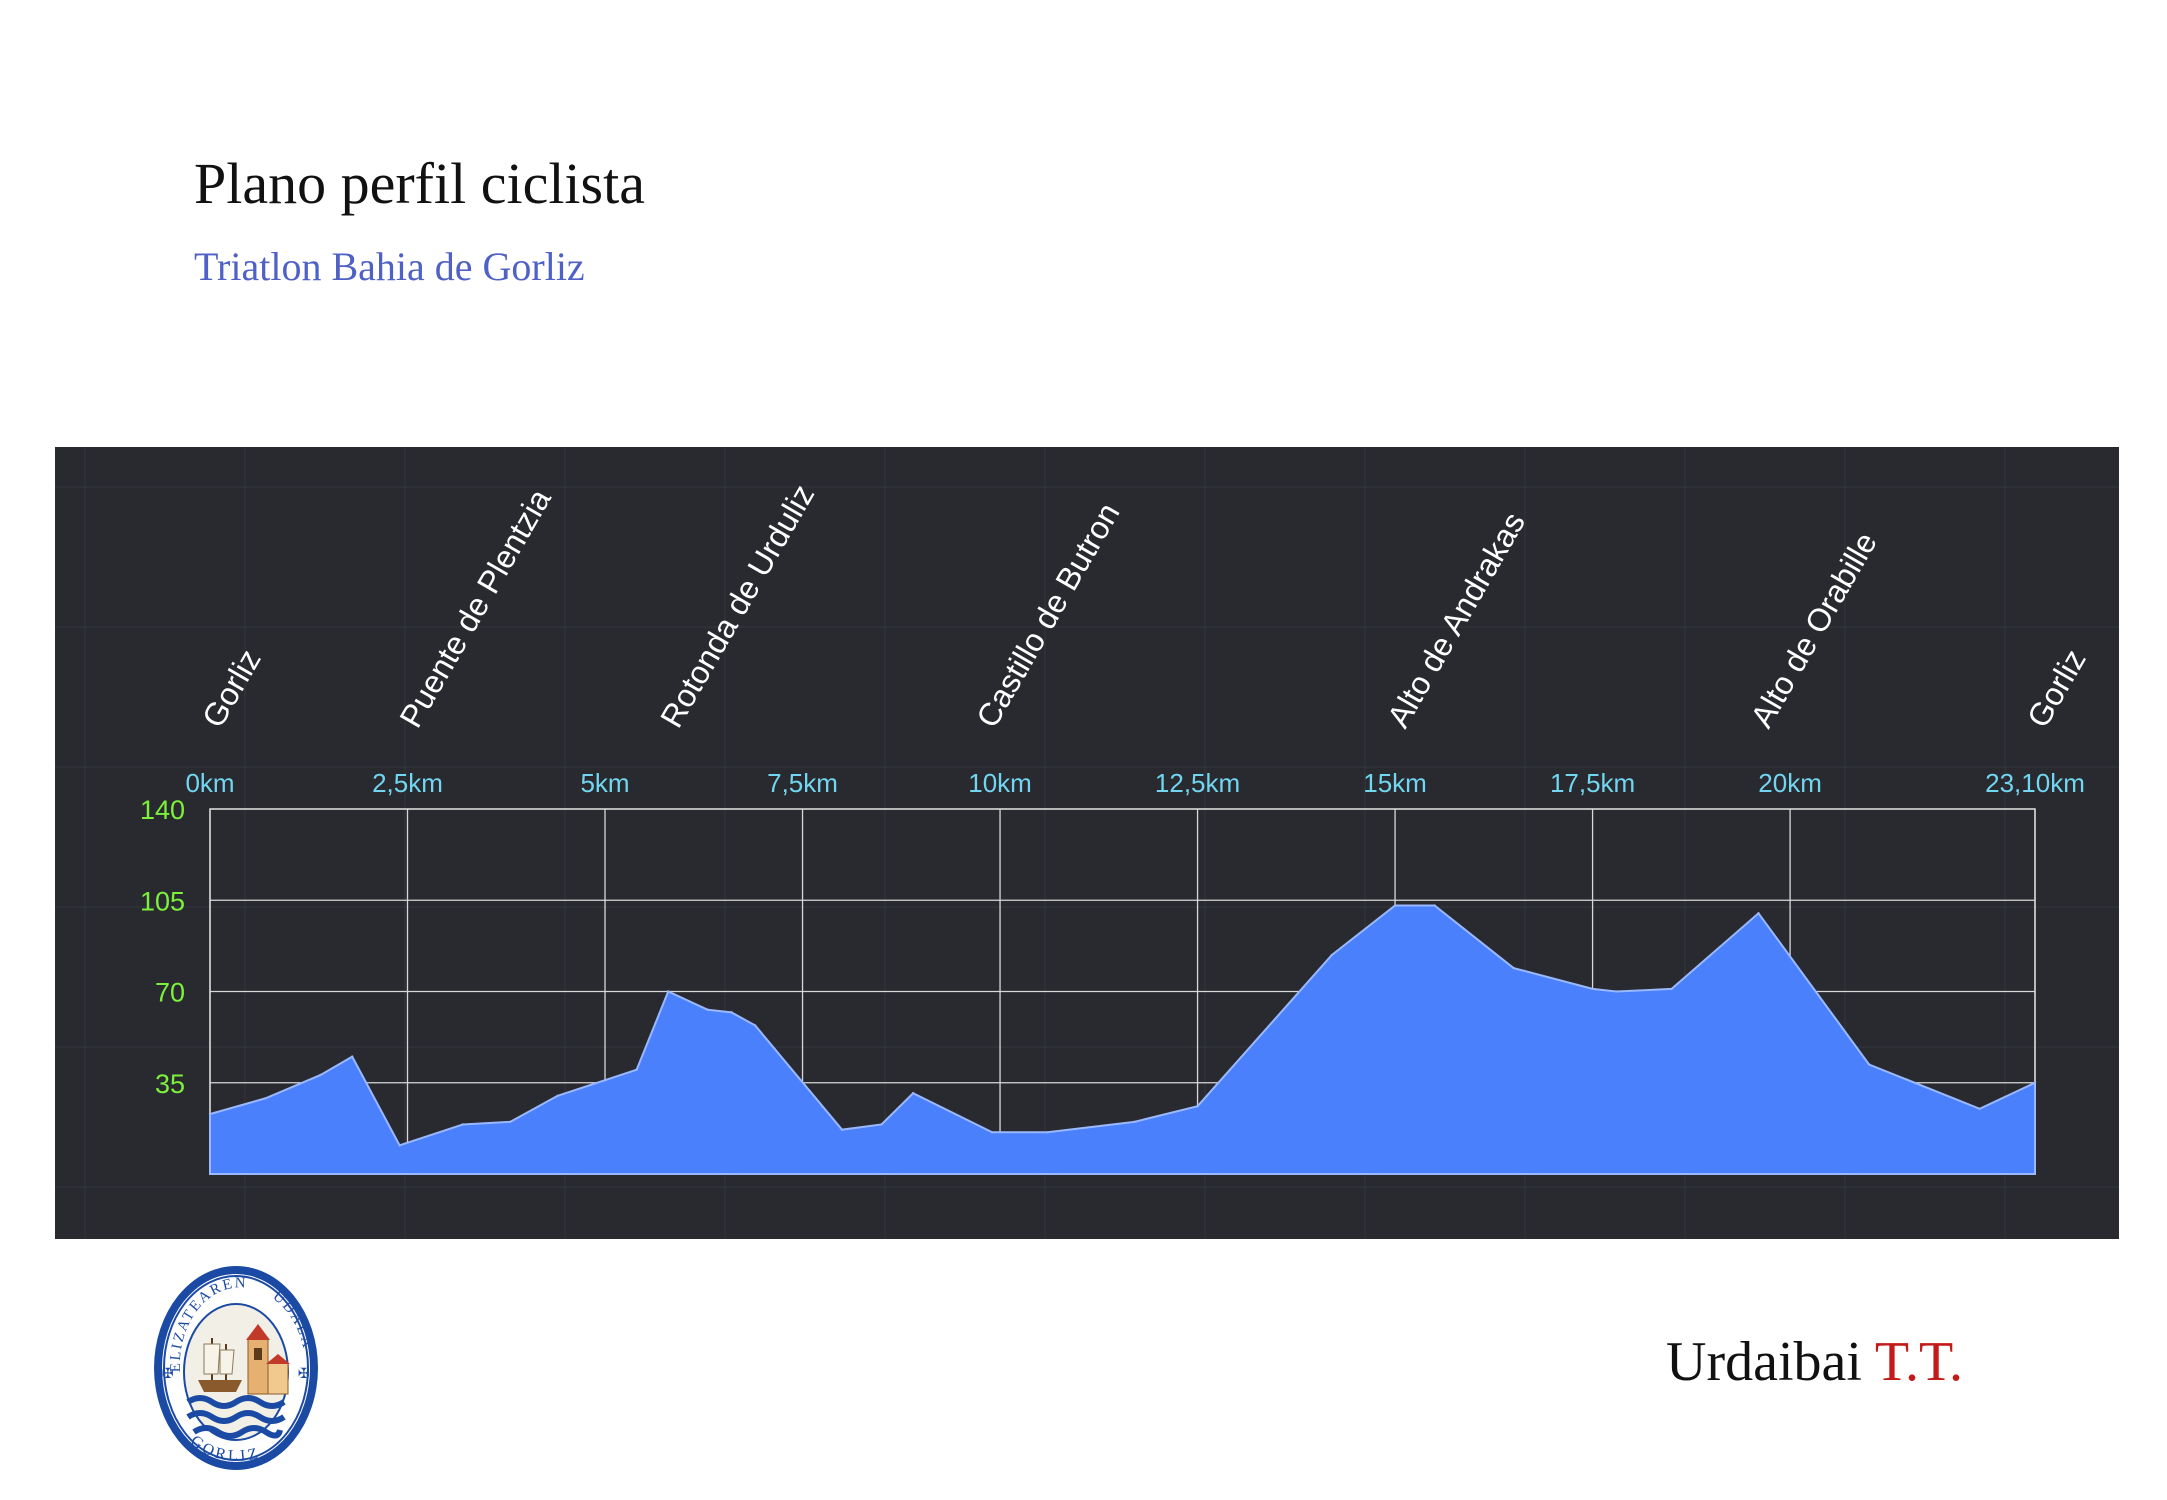 The height and width of the screenshot is (1500, 2167). Describe the element at coordinates (1764, 1362) in the screenshot. I see `footer-brand-main: Urdaibai` at that location.